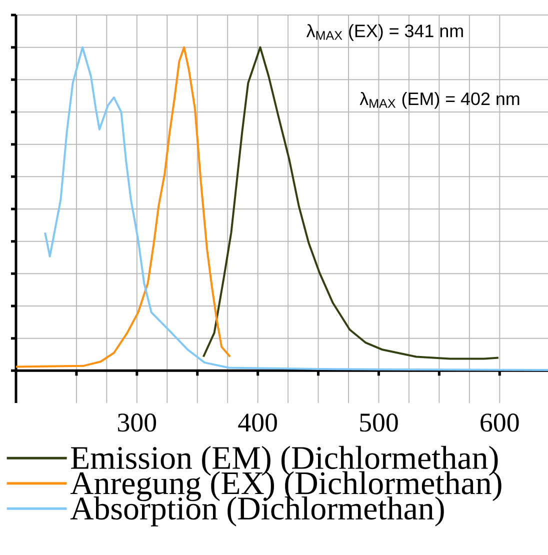 This screenshot has height=555, width=548. I want to click on x-tick-label: 500, so click(379, 423).